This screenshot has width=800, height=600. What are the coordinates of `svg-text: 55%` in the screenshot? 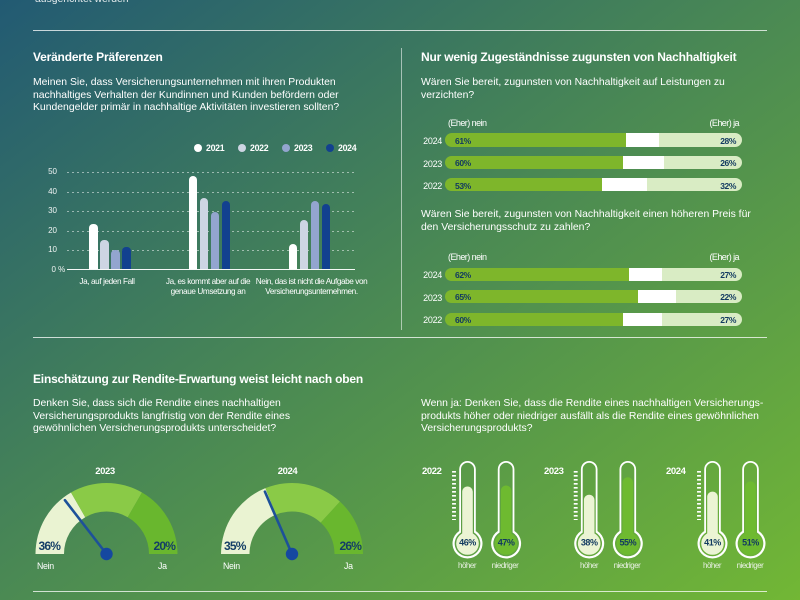 It's located at (627, 542).